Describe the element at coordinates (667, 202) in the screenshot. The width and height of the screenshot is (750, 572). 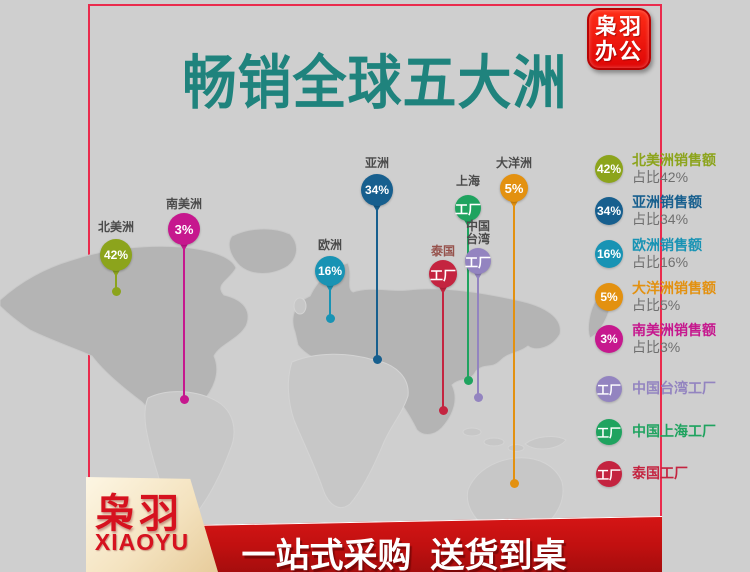
I see `legend-label-asia: 亚洲销售额` at that location.